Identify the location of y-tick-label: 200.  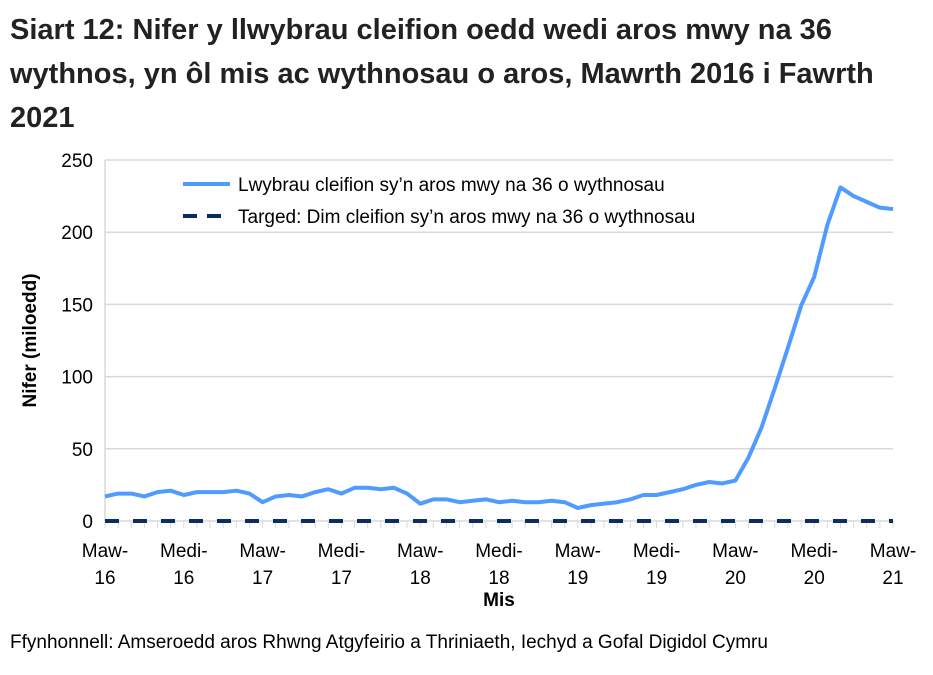
(77, 233).